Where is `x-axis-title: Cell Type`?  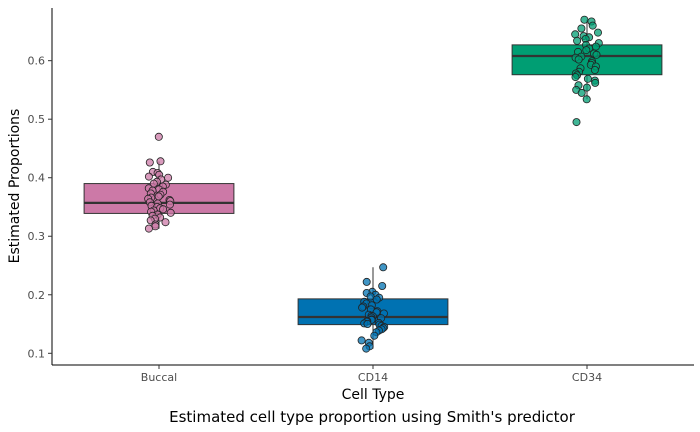 x-axis-title: Cell Type is located at coordinates (373, 395).